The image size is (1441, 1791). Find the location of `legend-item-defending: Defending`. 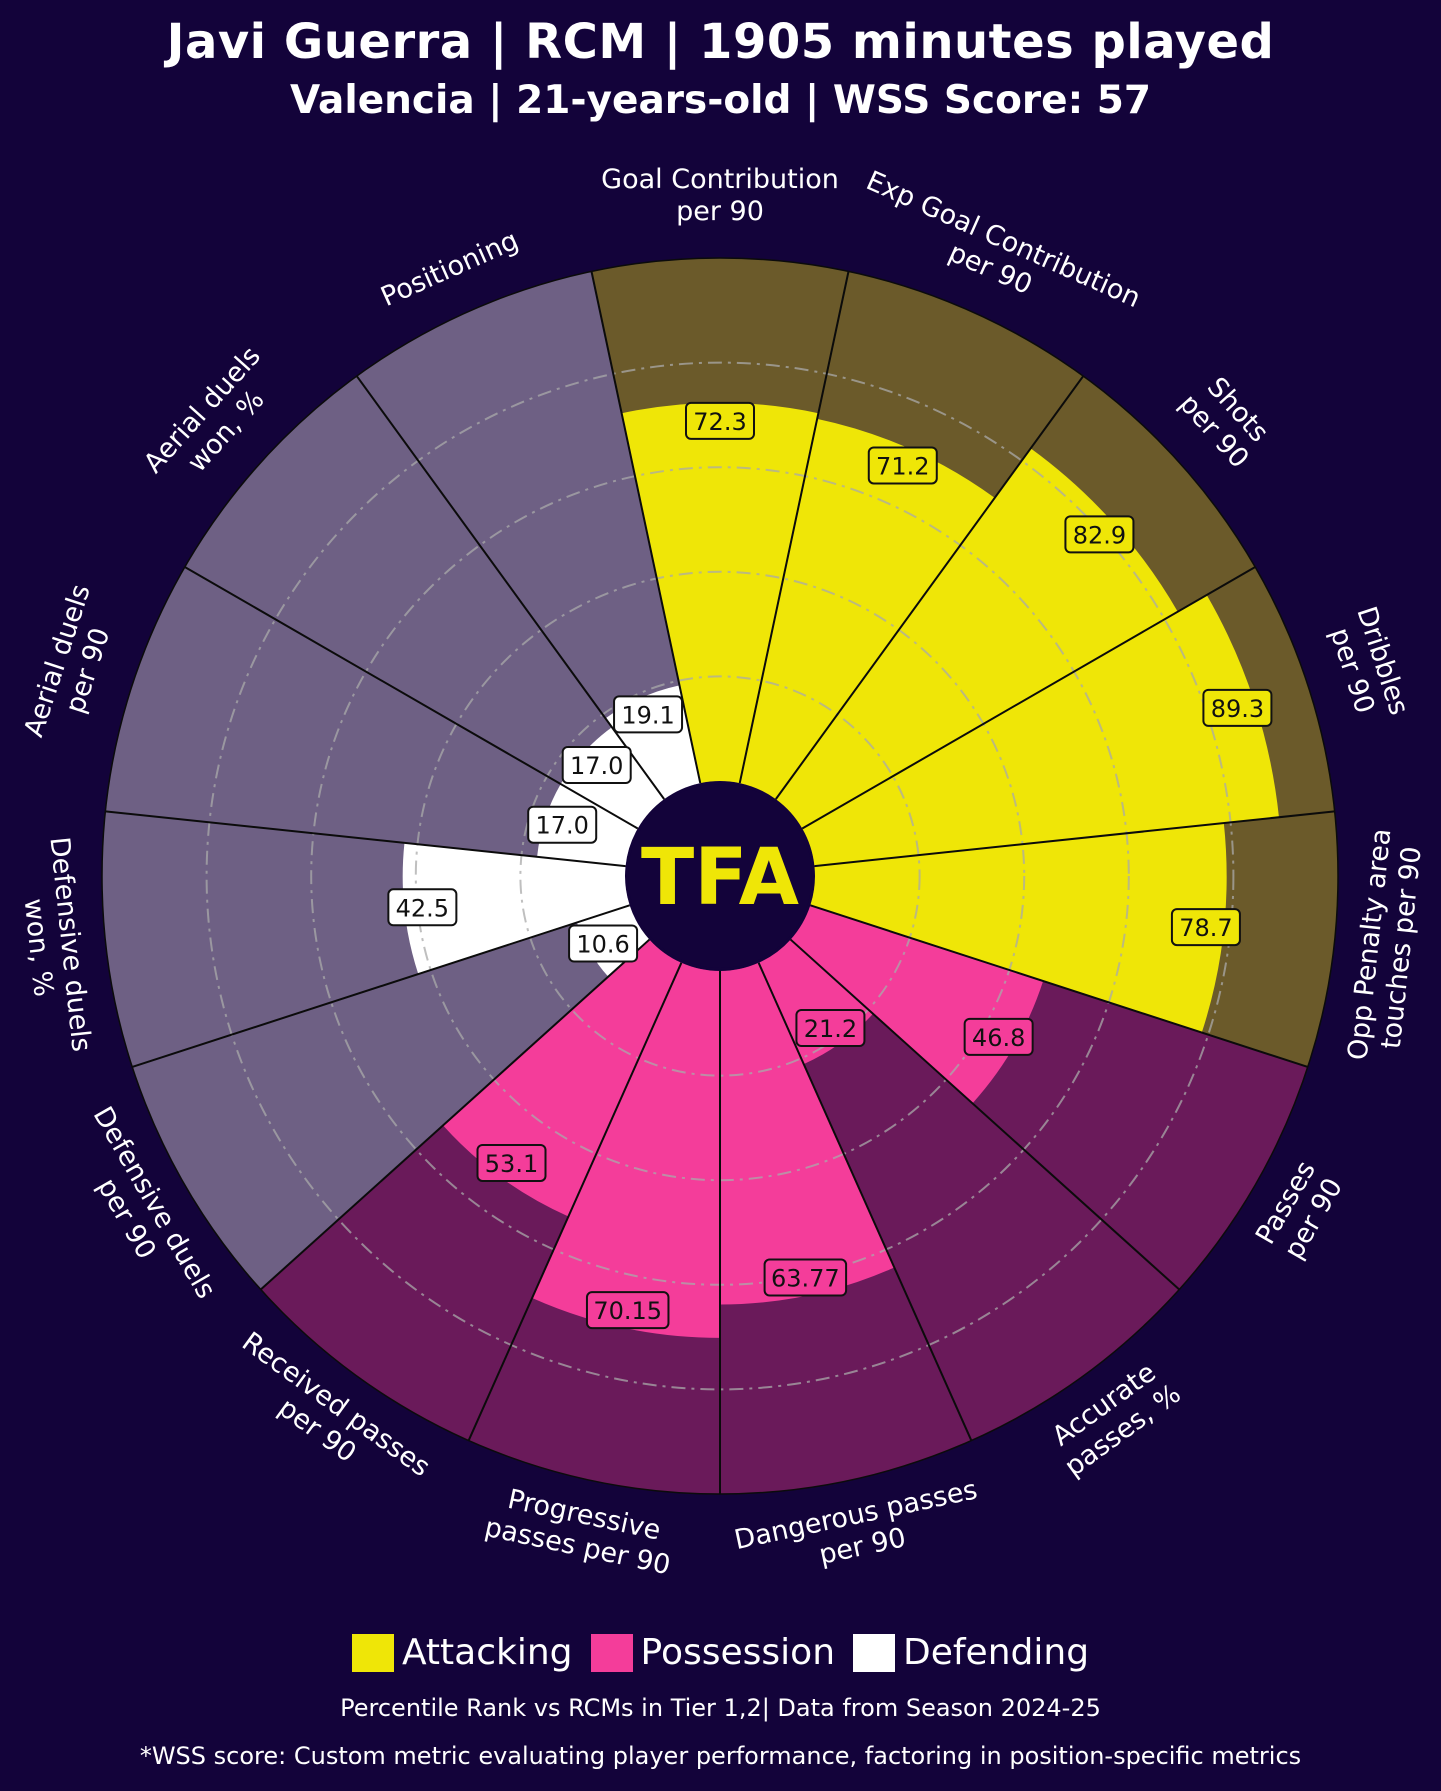

legend-item-defending: Defending is located at coordinates (971, 1652).